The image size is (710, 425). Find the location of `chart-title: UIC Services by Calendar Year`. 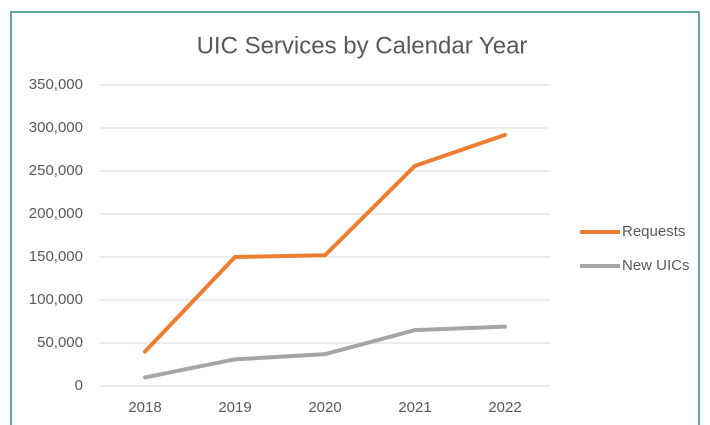

chart-title: UIC Services by Calendar Year is located at coordinates (362, 45).